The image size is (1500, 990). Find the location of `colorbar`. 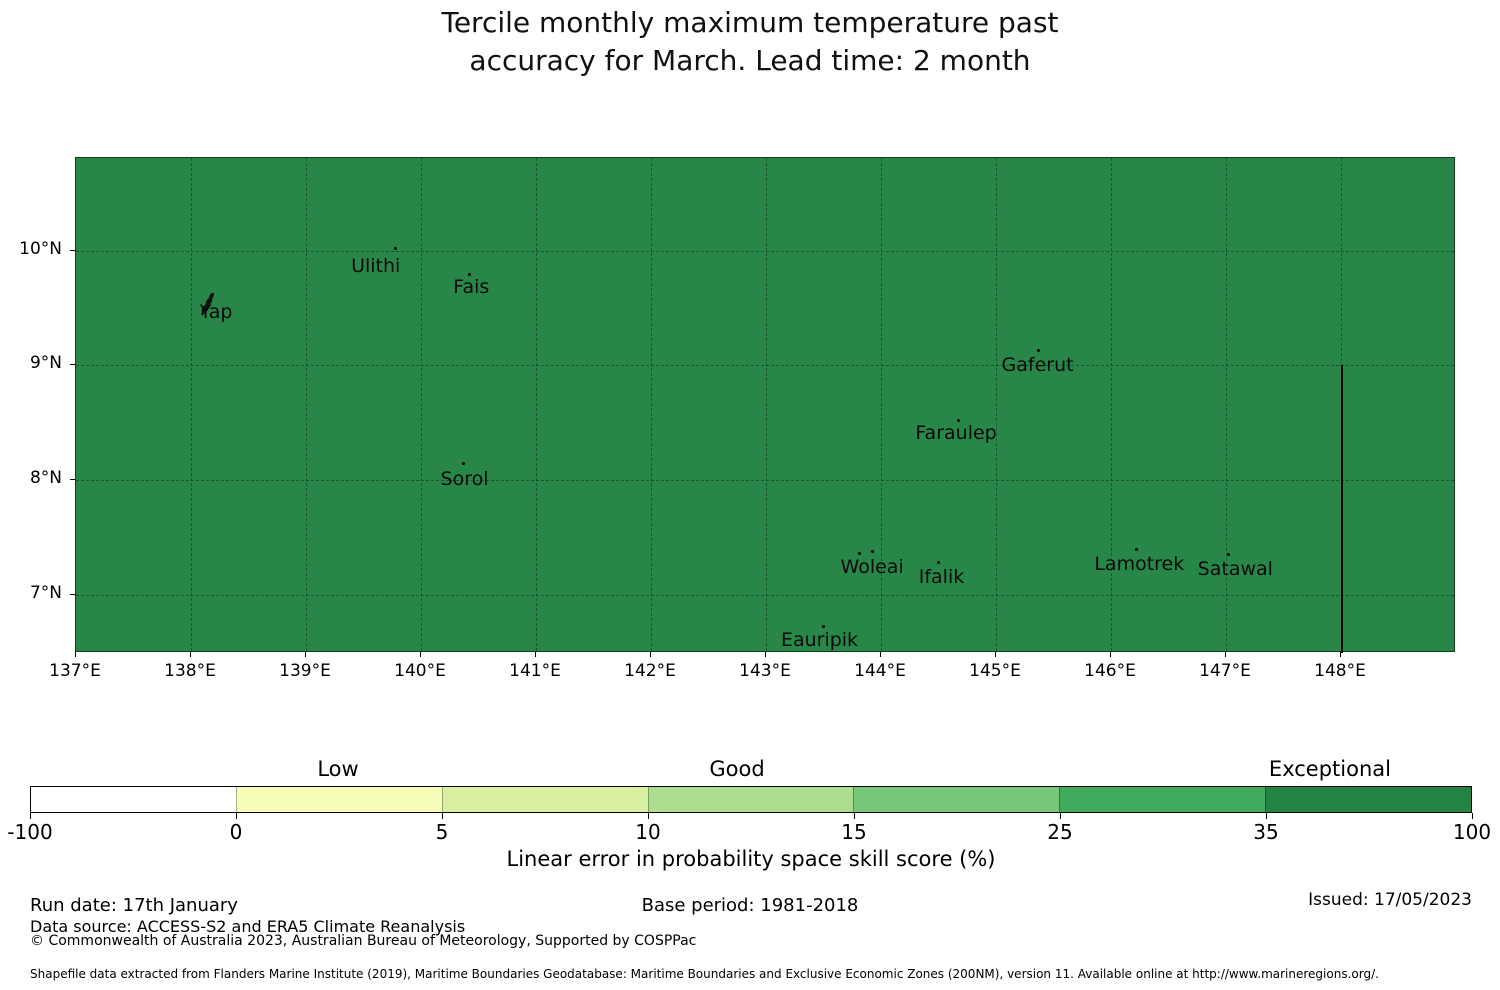

colorbar is located at coordinates (751, 799).